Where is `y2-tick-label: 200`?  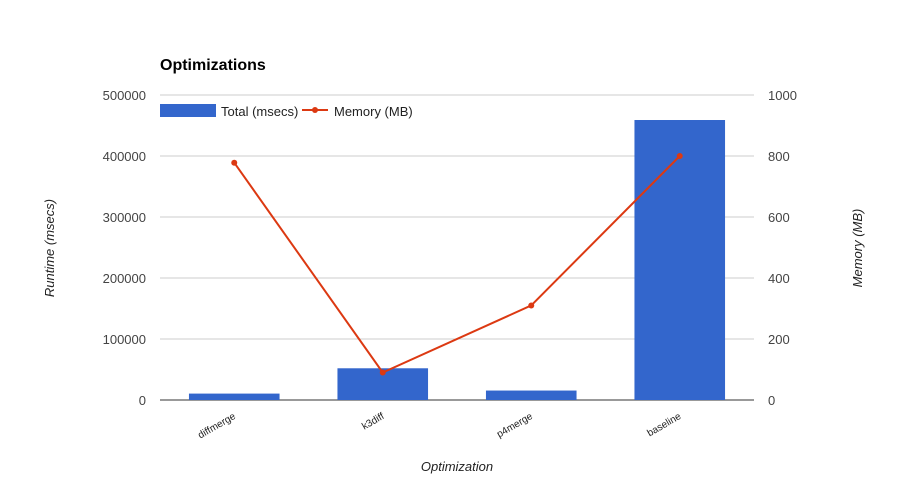
y2-tick-label: 200 is located at coordinates (779, 339).